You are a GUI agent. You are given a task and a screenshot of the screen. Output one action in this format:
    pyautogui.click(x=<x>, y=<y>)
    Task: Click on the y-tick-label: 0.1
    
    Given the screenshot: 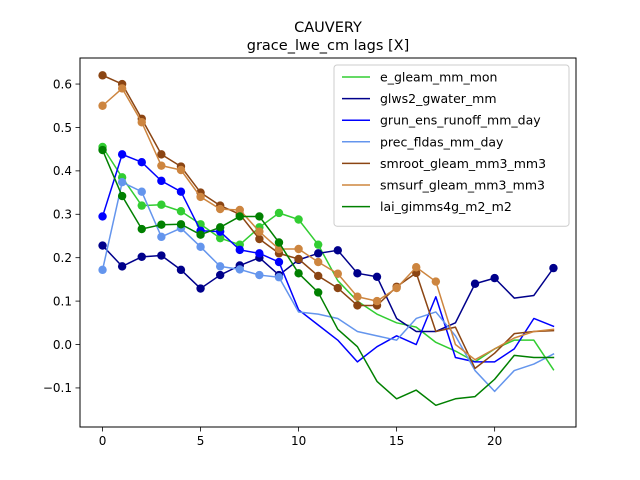 What is the action you would take?
    pyautogui.click(x=62, y=301)
    